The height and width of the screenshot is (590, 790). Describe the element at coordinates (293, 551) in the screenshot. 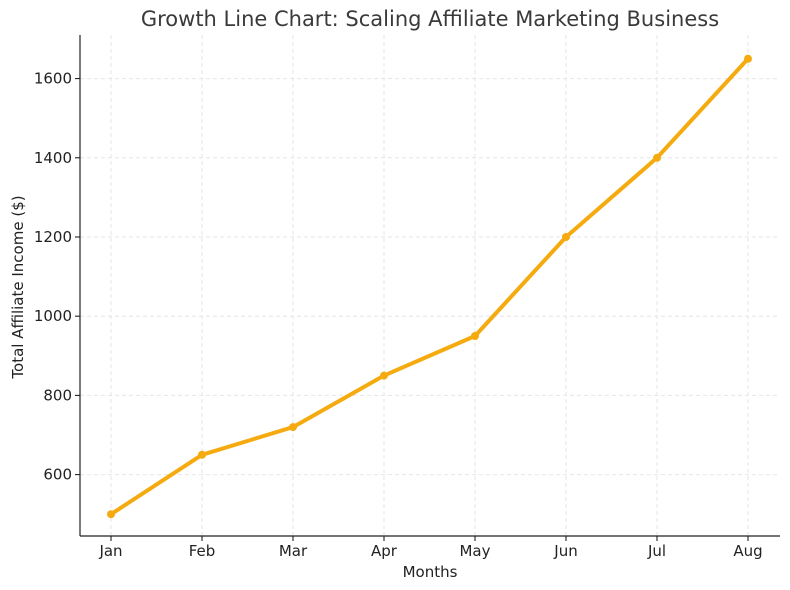

I see `x-tick-label: Mar` at that location.